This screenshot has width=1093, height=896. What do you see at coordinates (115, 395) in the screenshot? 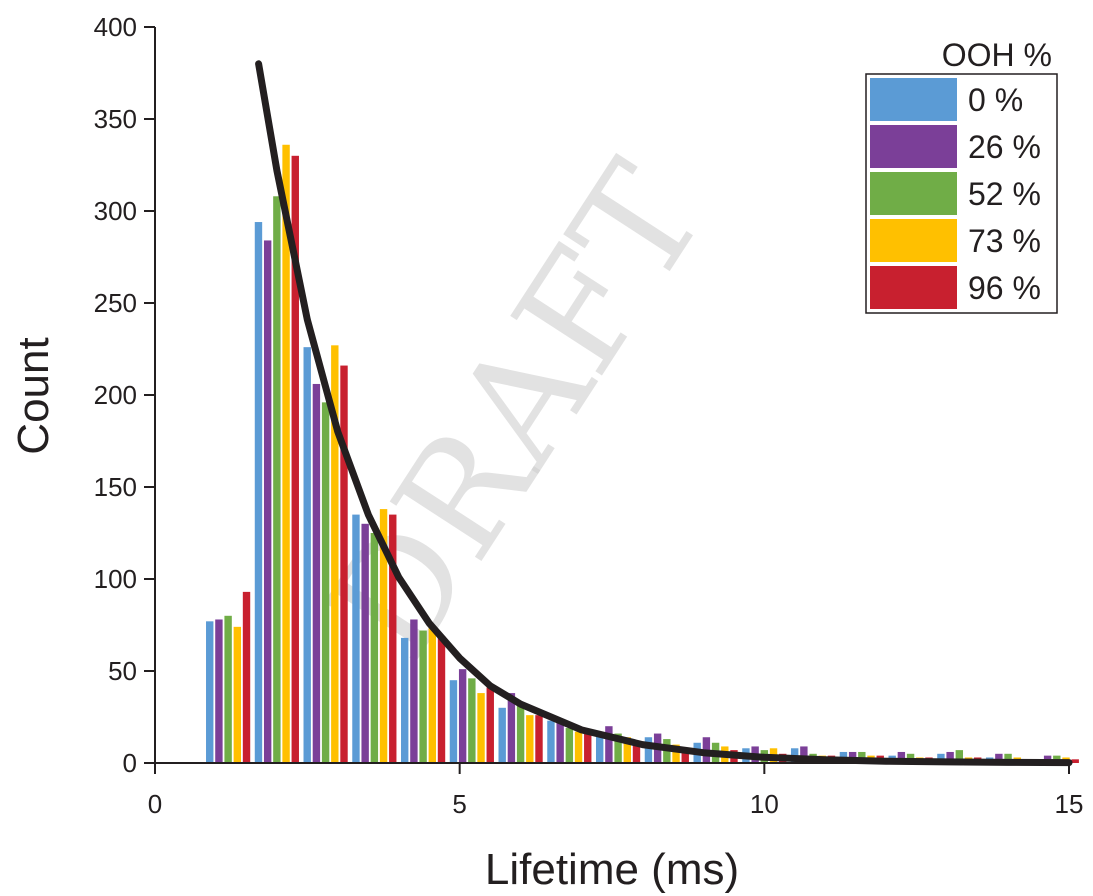
I see `y-tick-label: 200` at bounding box center [115, 395].